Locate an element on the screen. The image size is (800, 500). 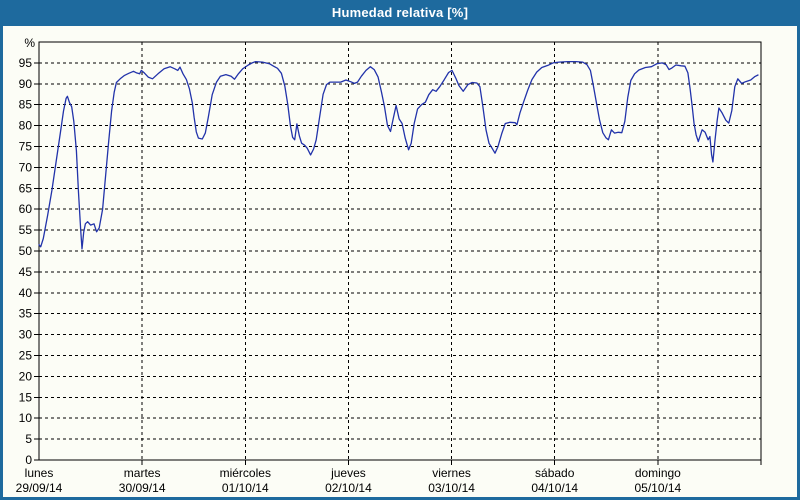
chart-title: Humedad relativa [%] is located at coordinates (400, 12).